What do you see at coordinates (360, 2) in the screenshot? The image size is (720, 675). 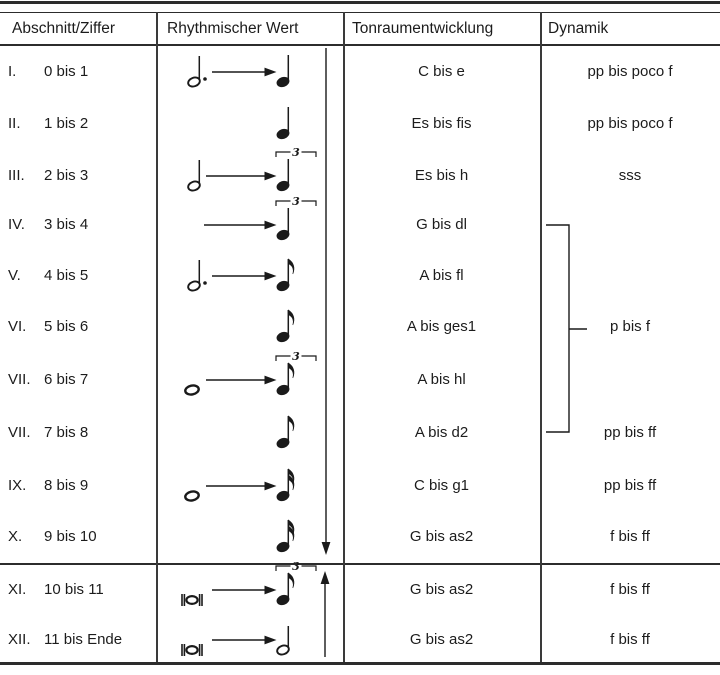 I see `table-border-top` at bounding box center [360, 2].